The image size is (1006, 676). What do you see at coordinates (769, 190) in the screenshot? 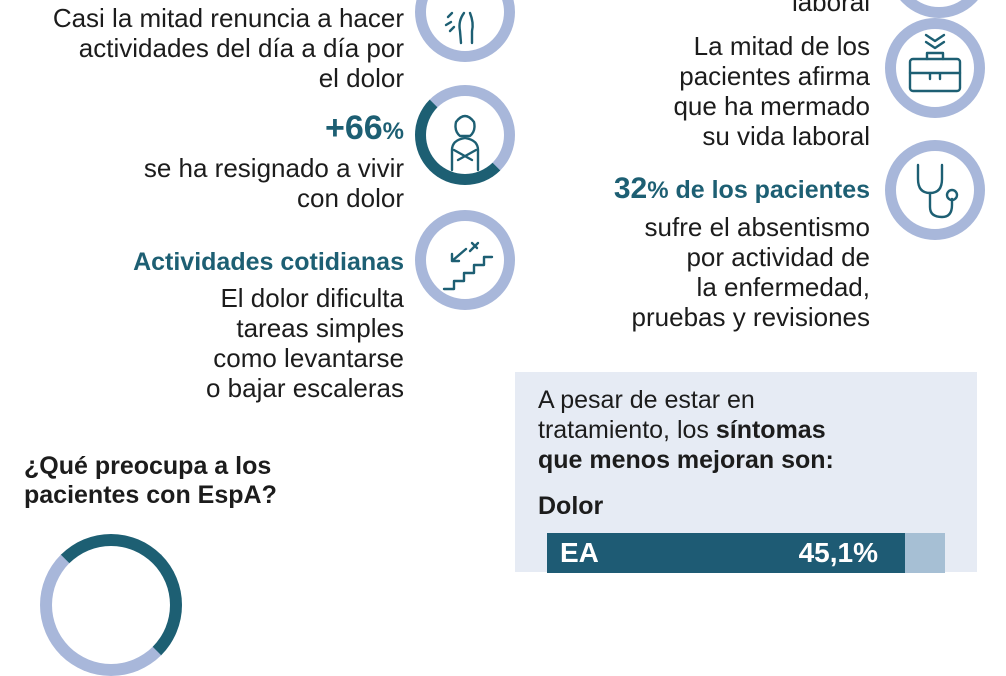
I see `right-item3-heading-rest: de los pacientes` at bounding box center [769, 190].